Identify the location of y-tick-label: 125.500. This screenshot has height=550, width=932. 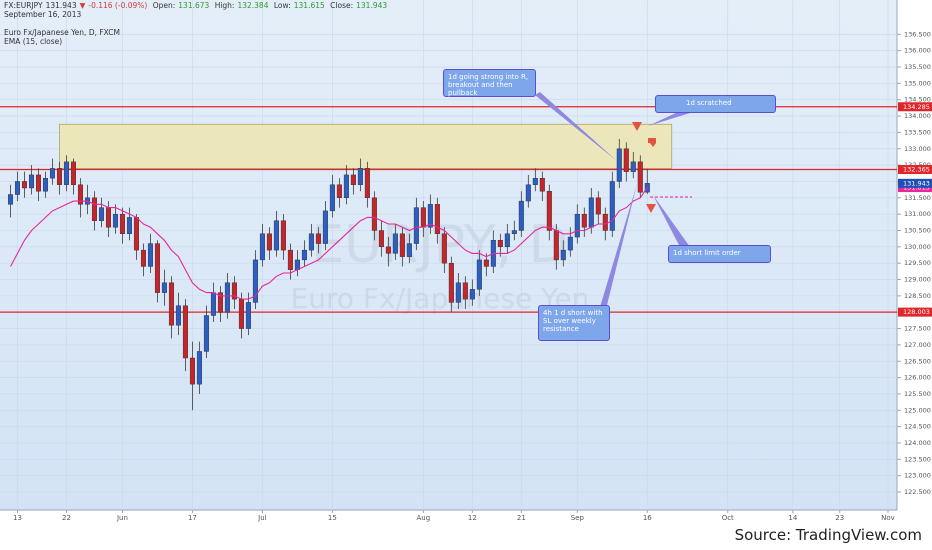
(917, 394).